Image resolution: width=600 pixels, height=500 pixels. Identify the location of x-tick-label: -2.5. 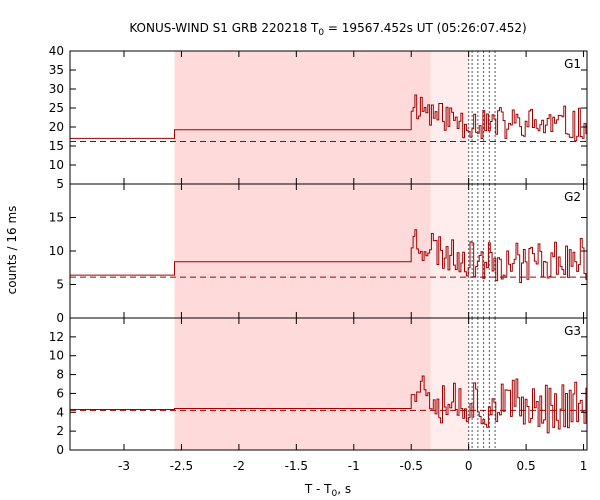
(181, 466).